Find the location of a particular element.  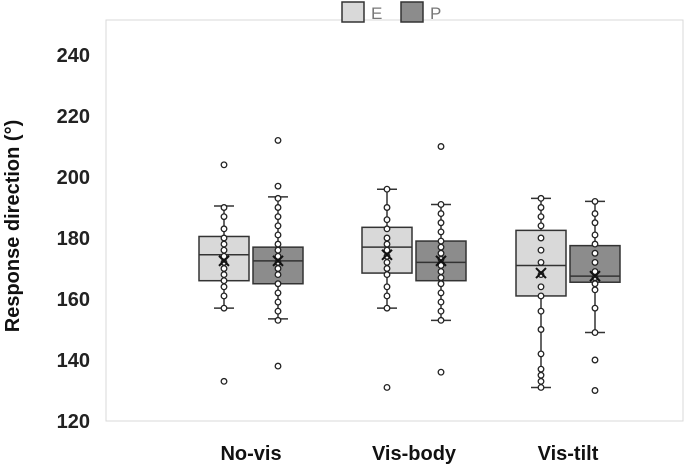

legend-swatch-e is located at coordinates (353, 12).